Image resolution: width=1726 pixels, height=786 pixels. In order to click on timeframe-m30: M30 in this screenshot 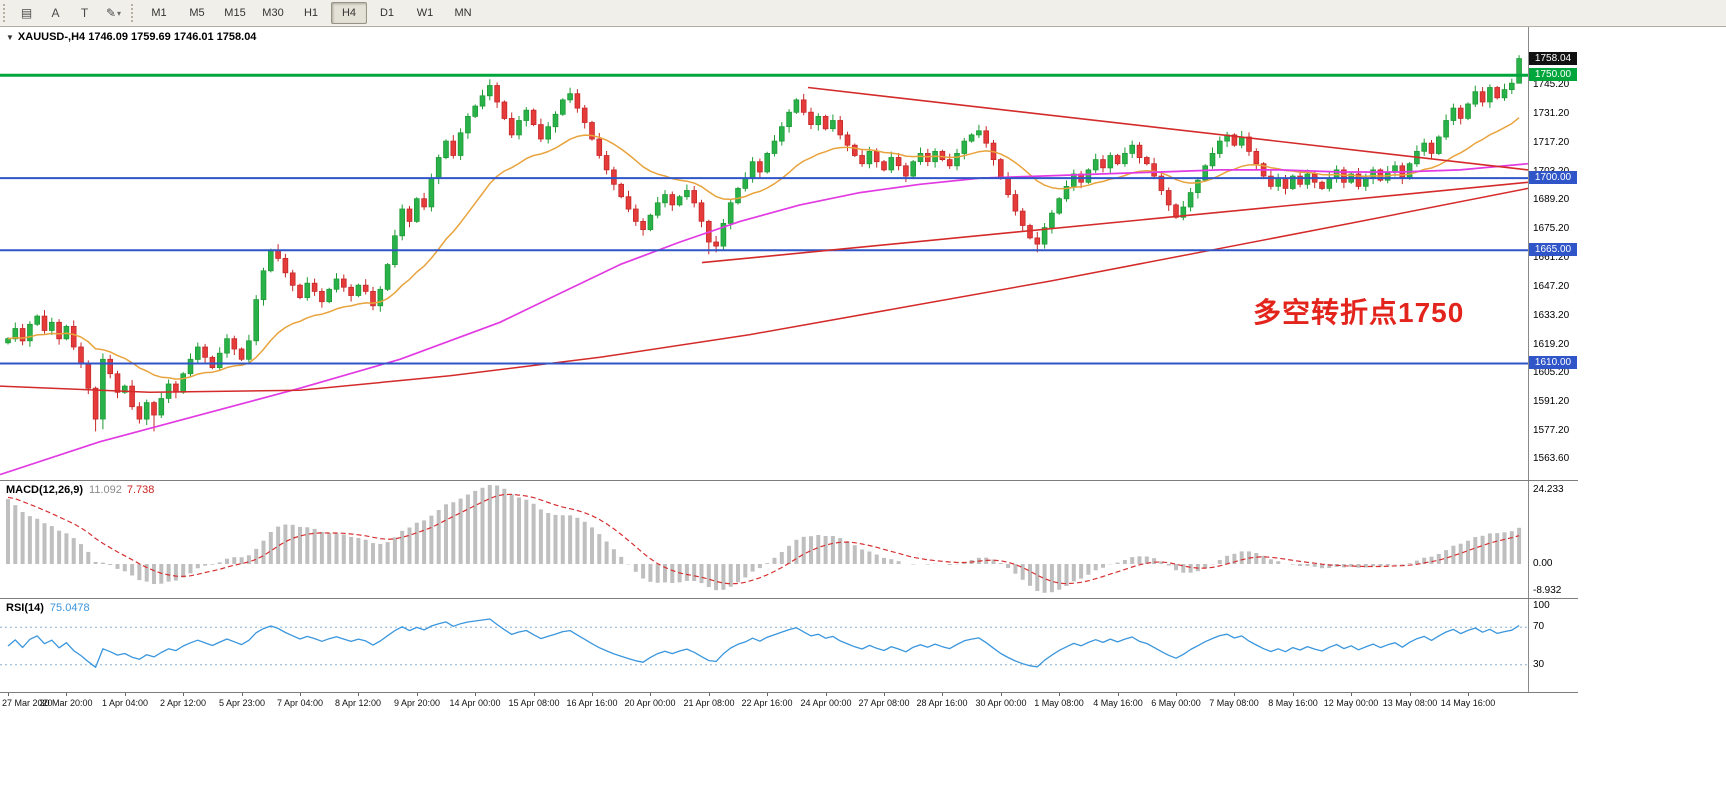, I will do `click(273, 13)`.